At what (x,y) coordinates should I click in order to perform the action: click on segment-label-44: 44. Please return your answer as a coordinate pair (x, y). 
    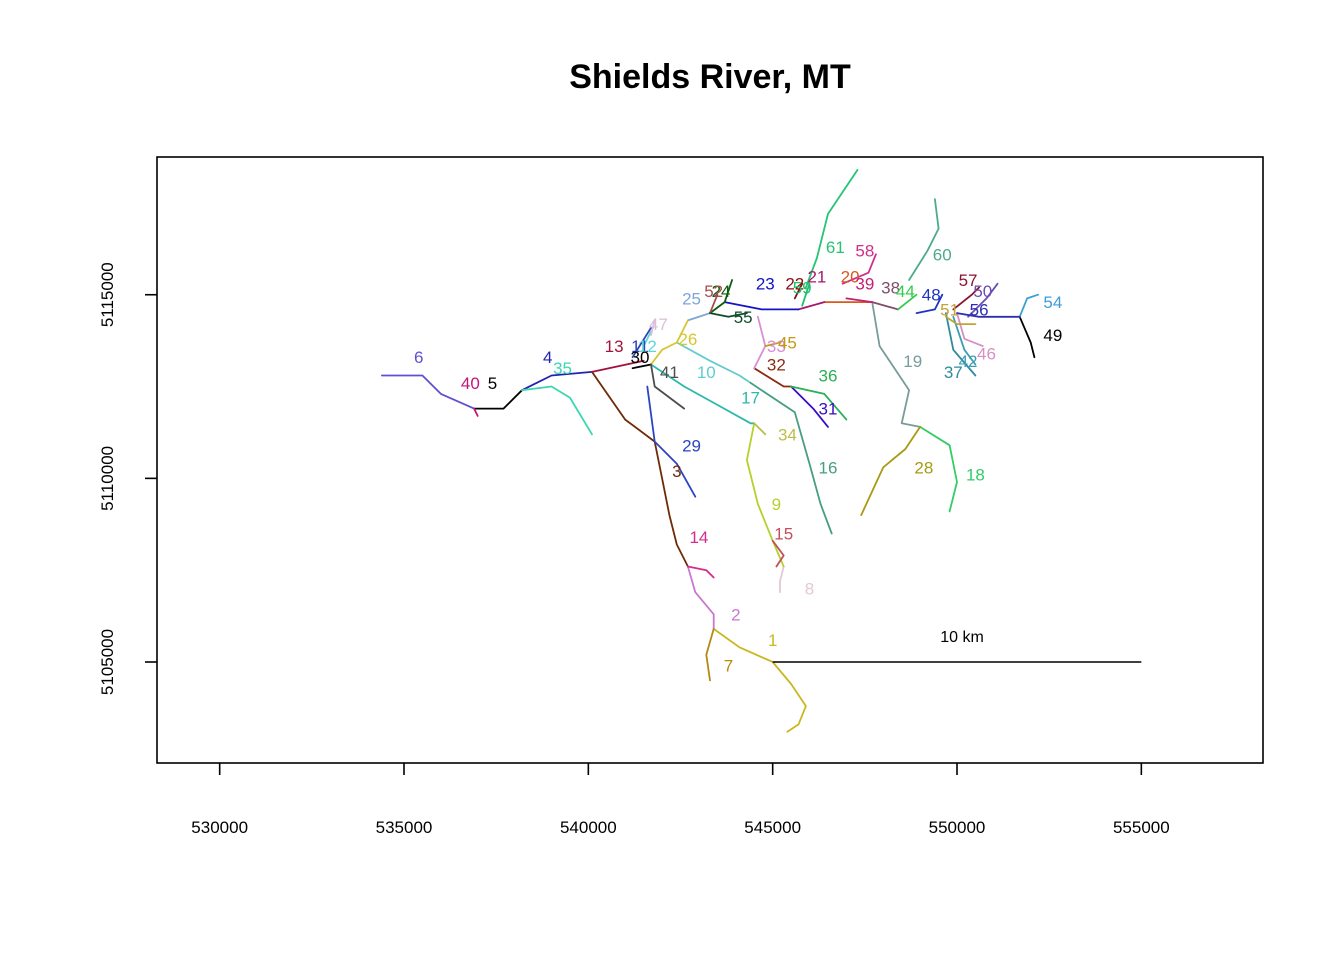
    Looking at the image, I should click on (905, 291).